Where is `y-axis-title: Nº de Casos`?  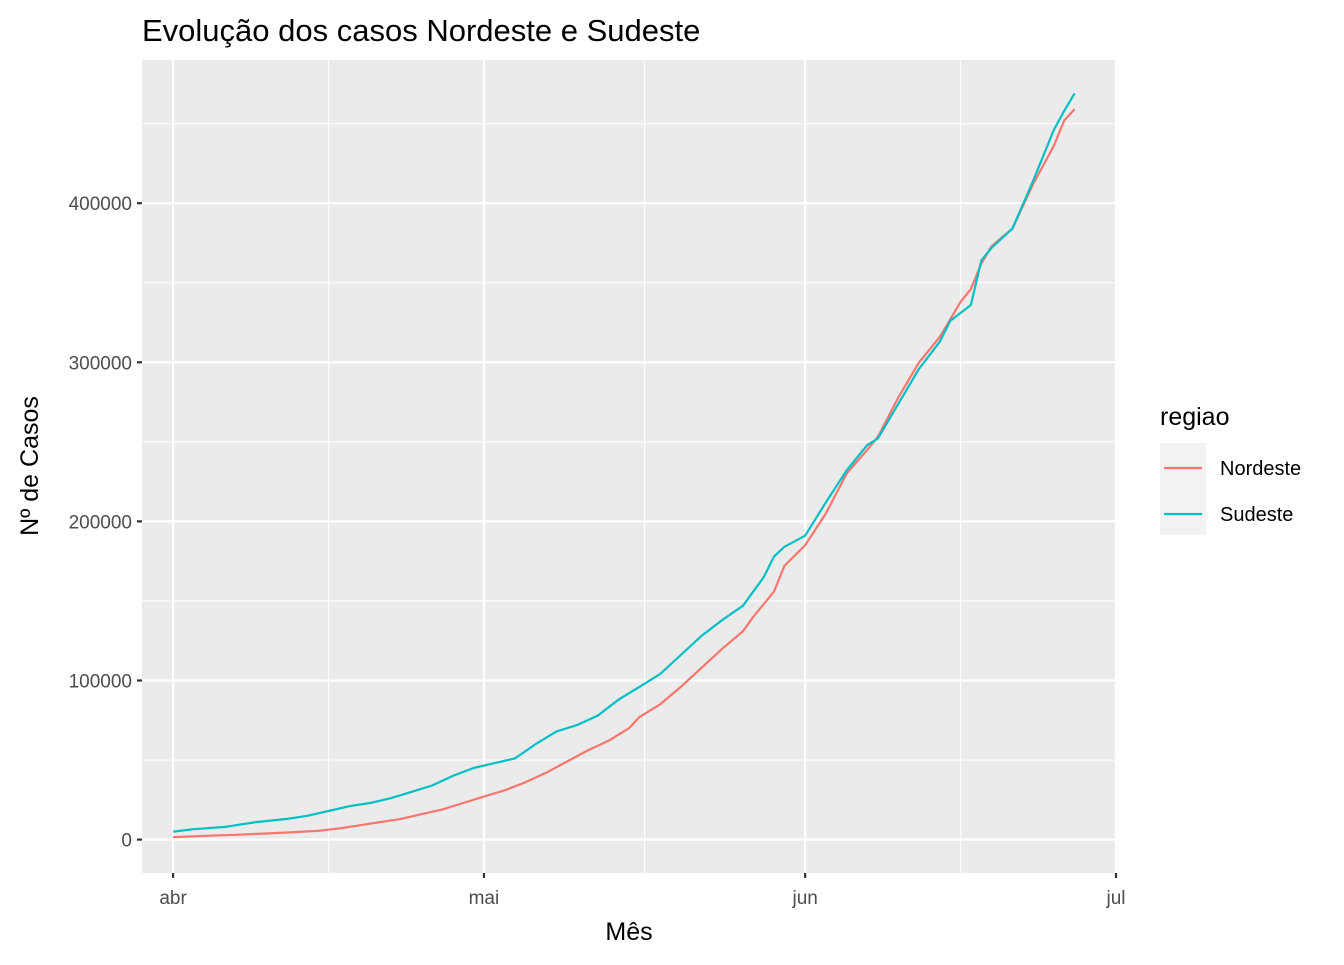
y-axis-title: Nº de Casos is located at coordinates (30, 466).